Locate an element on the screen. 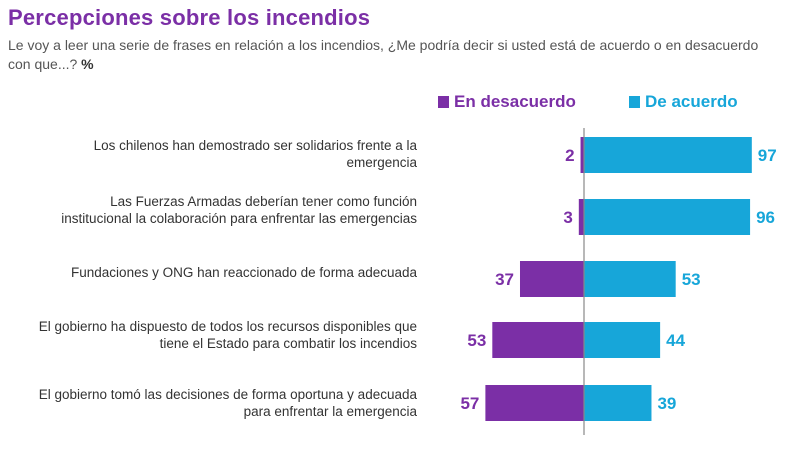 The image size is (800, 449). value-label-disagree-1: 2 is located at coordinates (569, 155).